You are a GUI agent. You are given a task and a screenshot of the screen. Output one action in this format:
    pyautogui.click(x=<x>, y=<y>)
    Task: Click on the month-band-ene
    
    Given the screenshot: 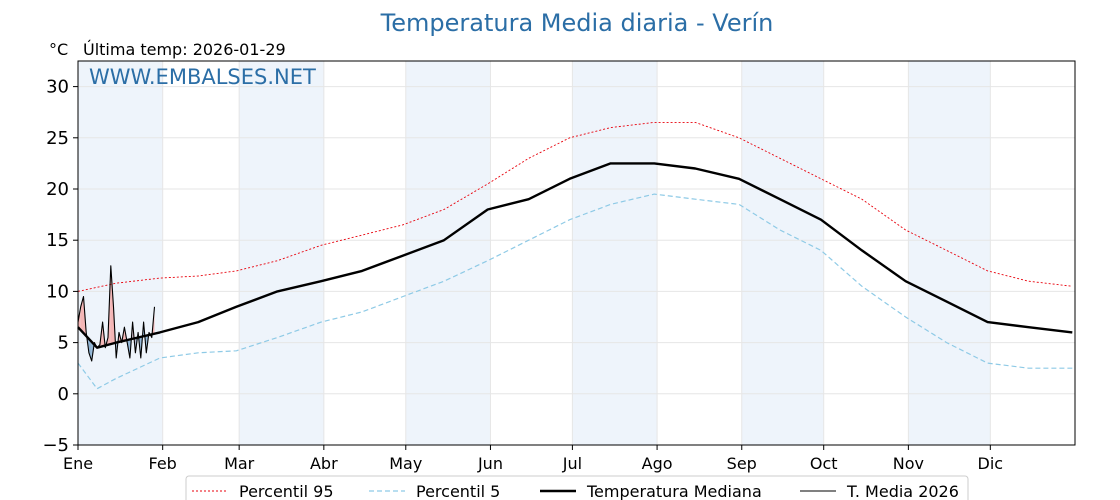 What is the action you would take?
    pyautogui.click(x=120, y=253)
    